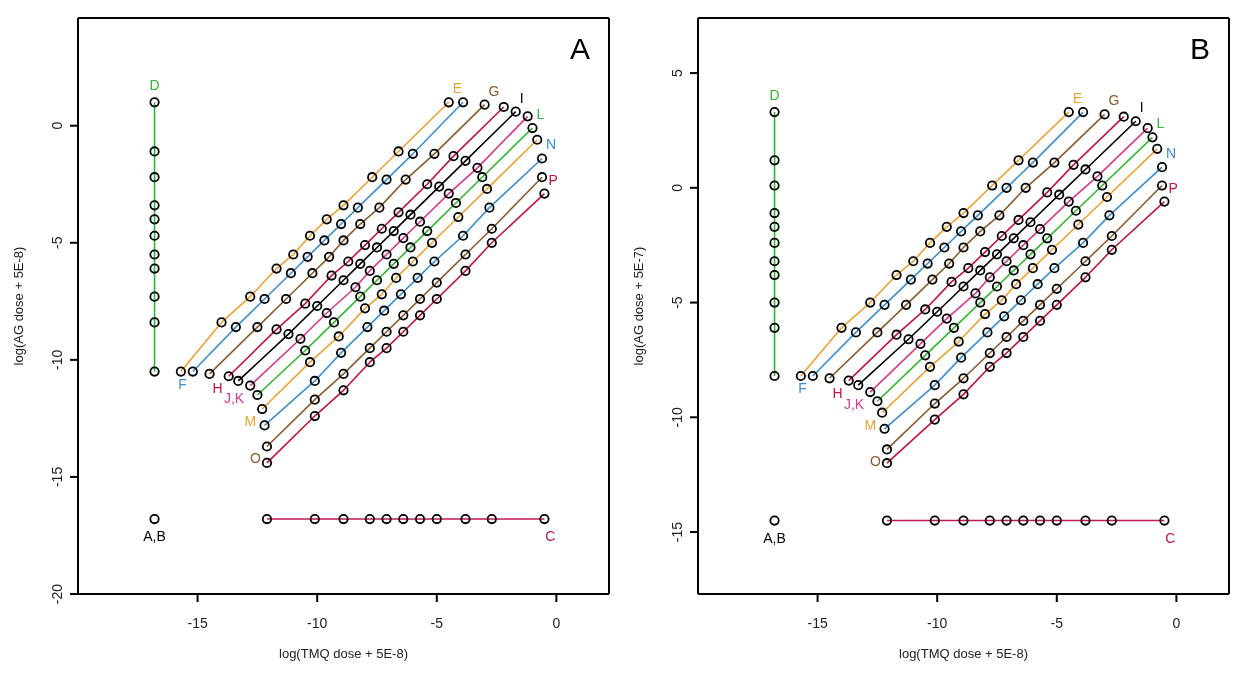  I want to click on y-tick-label: -20, so click(57, 594).